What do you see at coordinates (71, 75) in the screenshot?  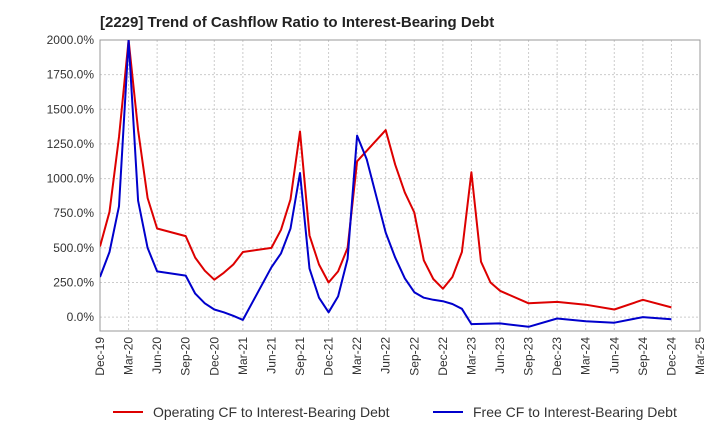 I see `y-tick-label: 1750.0%` at bounding box center [71, 75].